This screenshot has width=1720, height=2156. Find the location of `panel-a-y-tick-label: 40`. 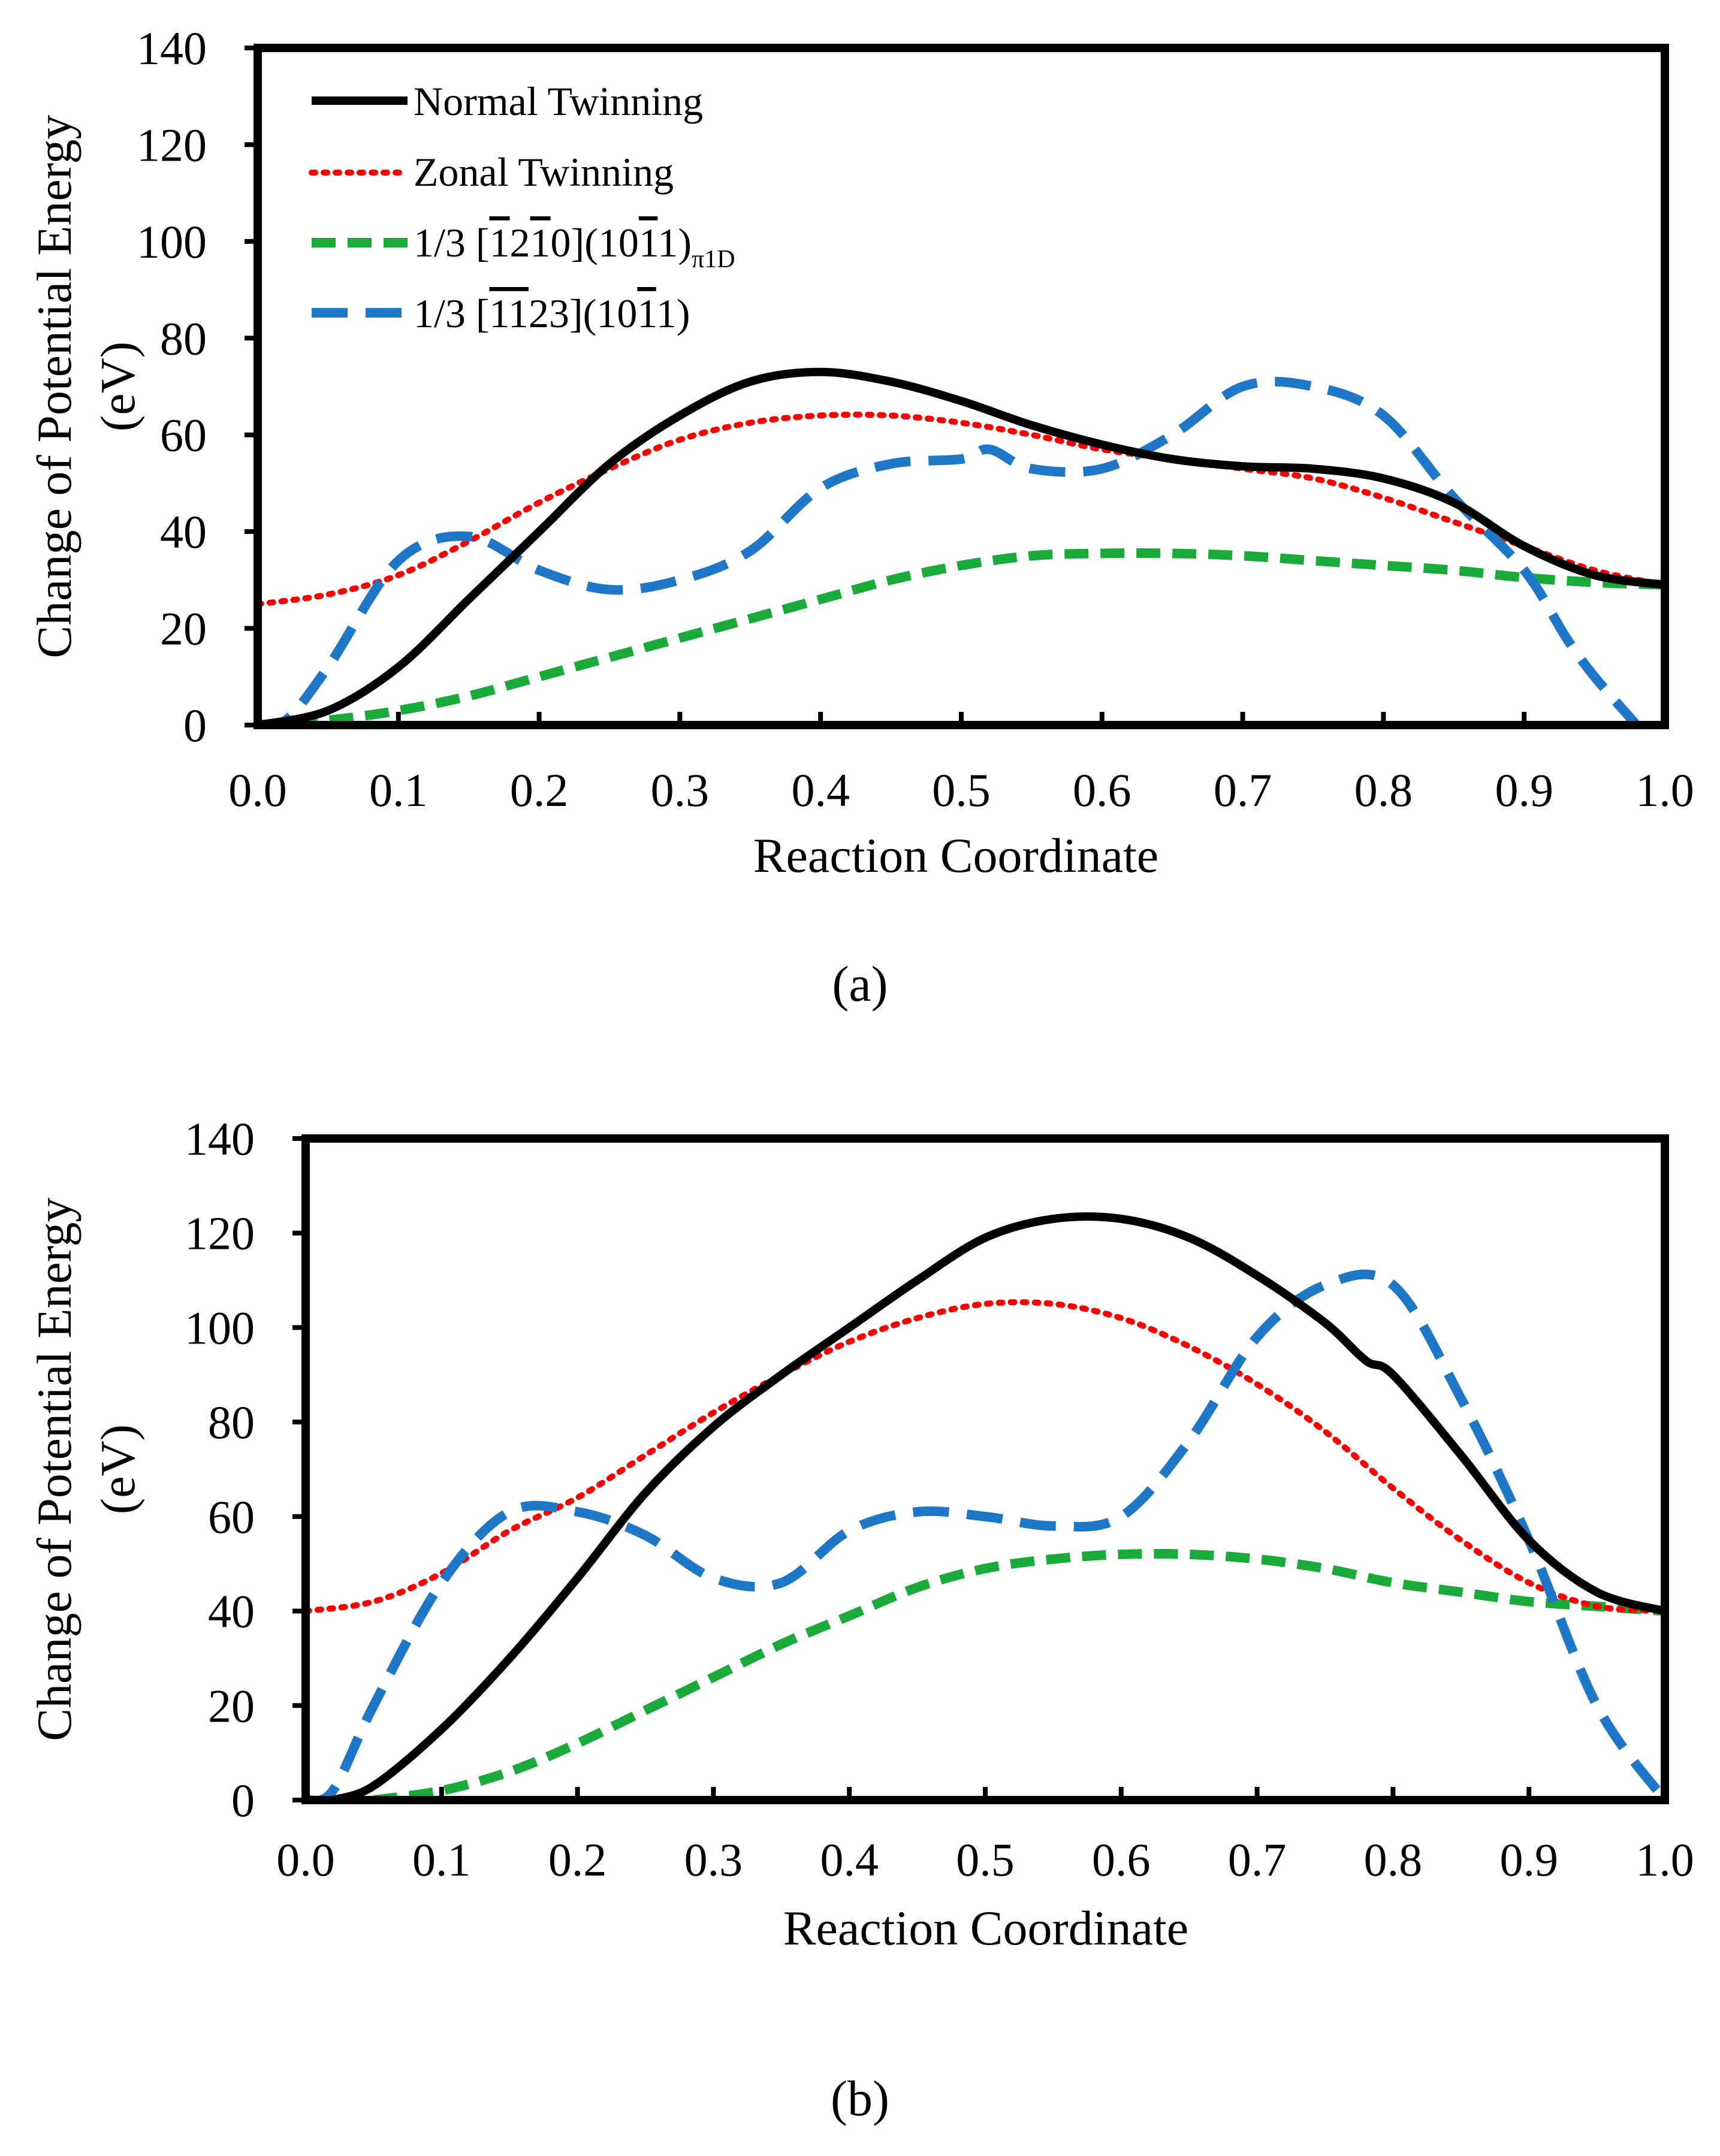

panel-a-y-tick-label: 40 is located at coordinates (183, 532).